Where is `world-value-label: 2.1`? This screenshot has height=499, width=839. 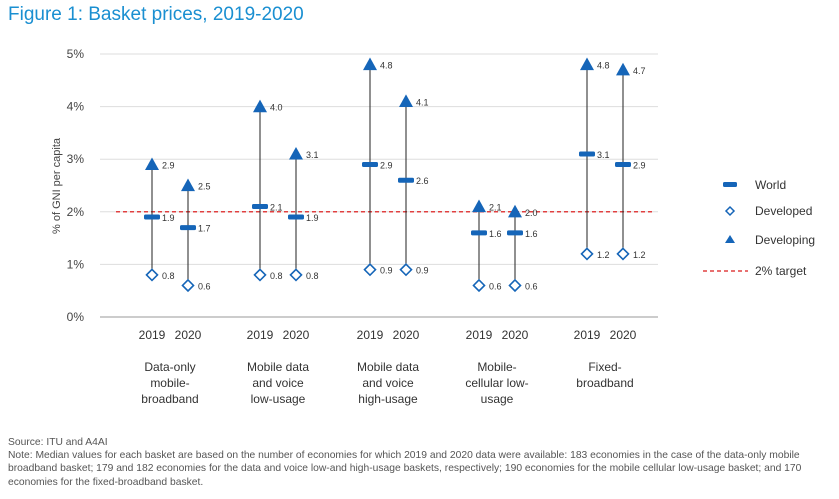 world-value-label: 2.1 is located at coordinates (276, 208).